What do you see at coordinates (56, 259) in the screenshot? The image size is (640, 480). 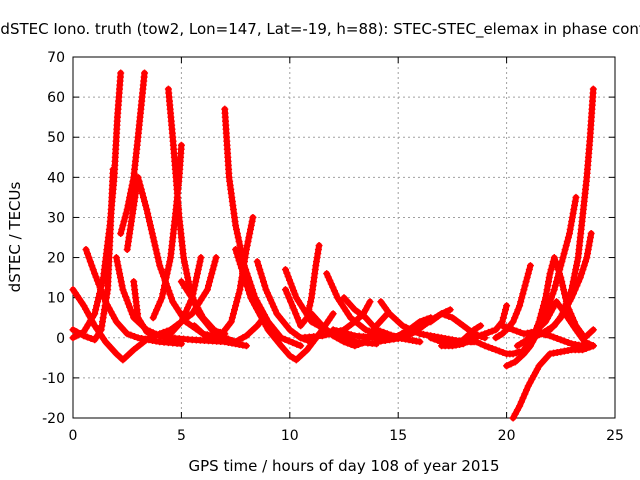 I see `y-tick-label: 20` at bounding box center [56, 259].